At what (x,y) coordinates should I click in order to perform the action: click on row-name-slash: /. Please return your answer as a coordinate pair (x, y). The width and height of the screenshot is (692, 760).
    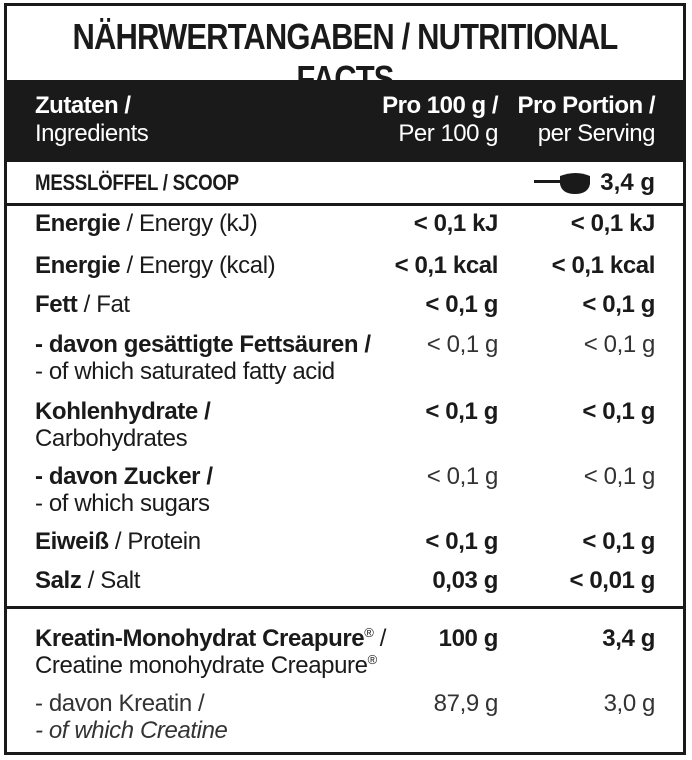
    Looking at the image, I should click on (380, 638).